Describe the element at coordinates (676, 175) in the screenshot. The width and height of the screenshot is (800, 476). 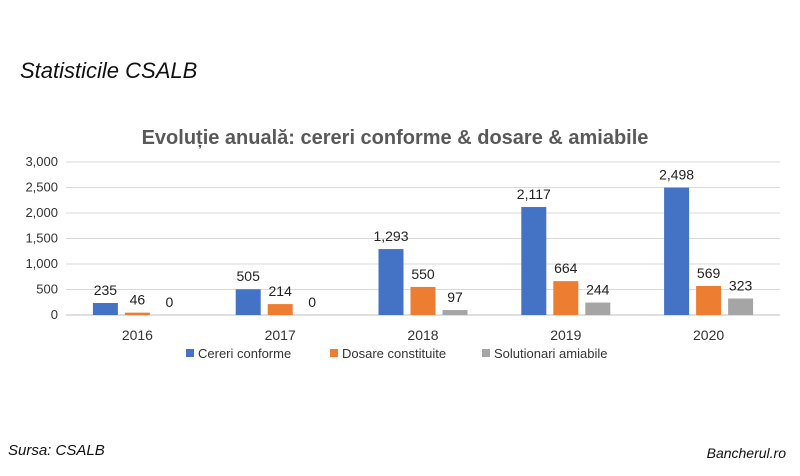
I see `data-label: 2,498` at that location.